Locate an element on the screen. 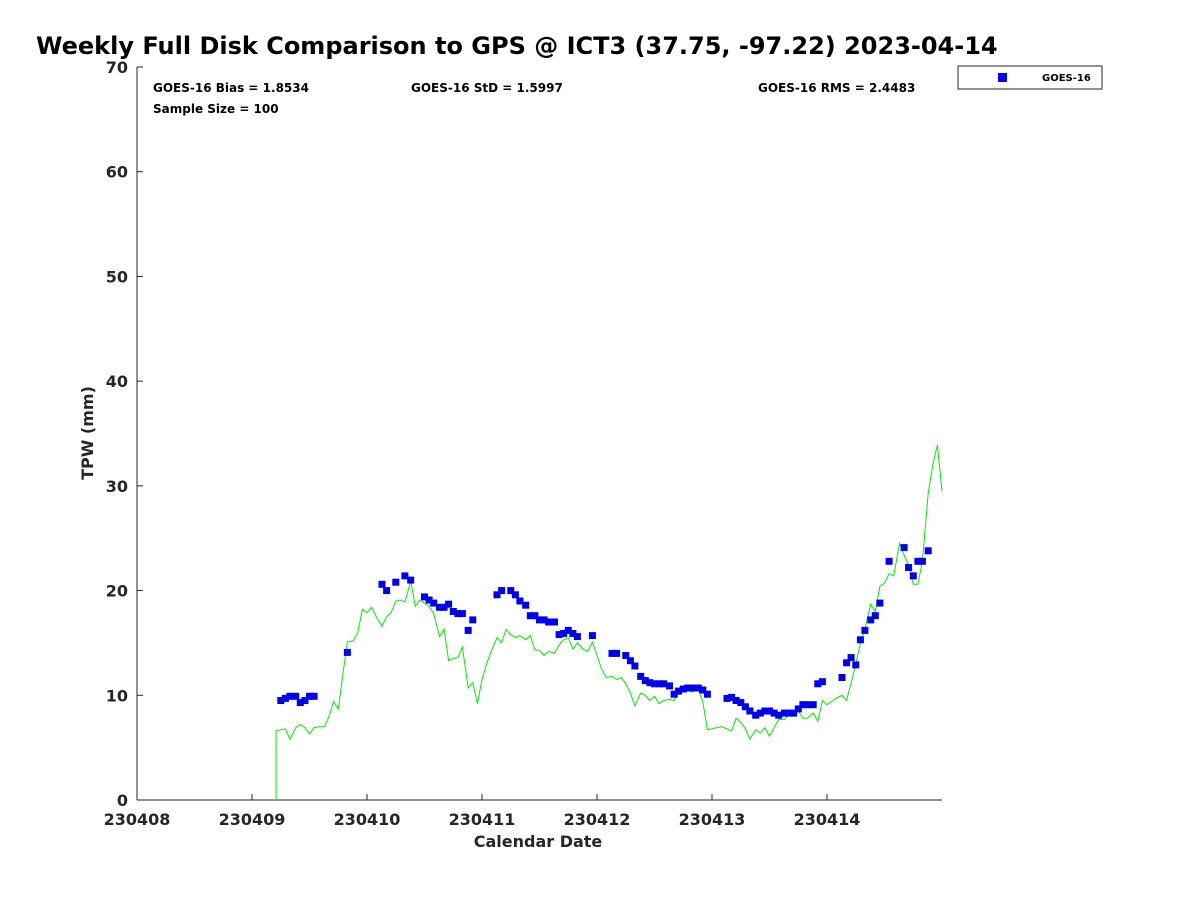 This screenshot has height=904, width=1200. x-tick-label: 230409 is located at coordinates (252, 819).